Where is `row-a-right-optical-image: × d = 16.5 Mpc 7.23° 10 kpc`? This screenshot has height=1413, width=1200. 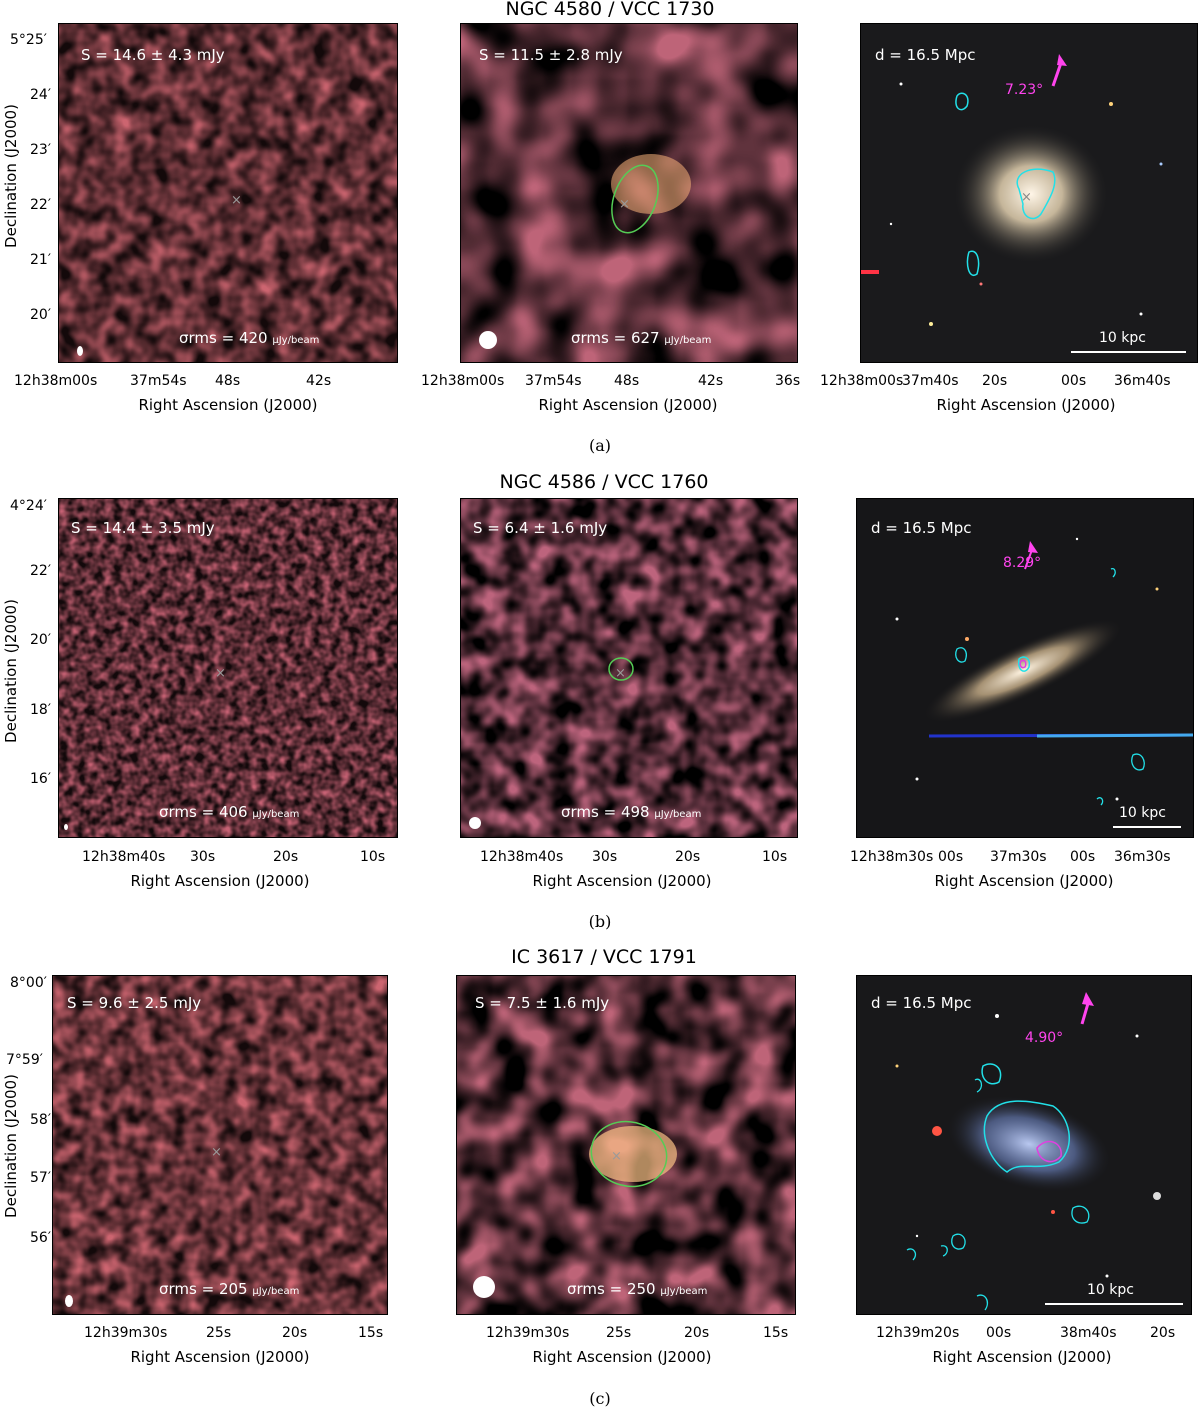
row-a-right-optical-image: × d = 16.5 Mpc 7.23° 10 kpc is located at coordinates (1029, 193).